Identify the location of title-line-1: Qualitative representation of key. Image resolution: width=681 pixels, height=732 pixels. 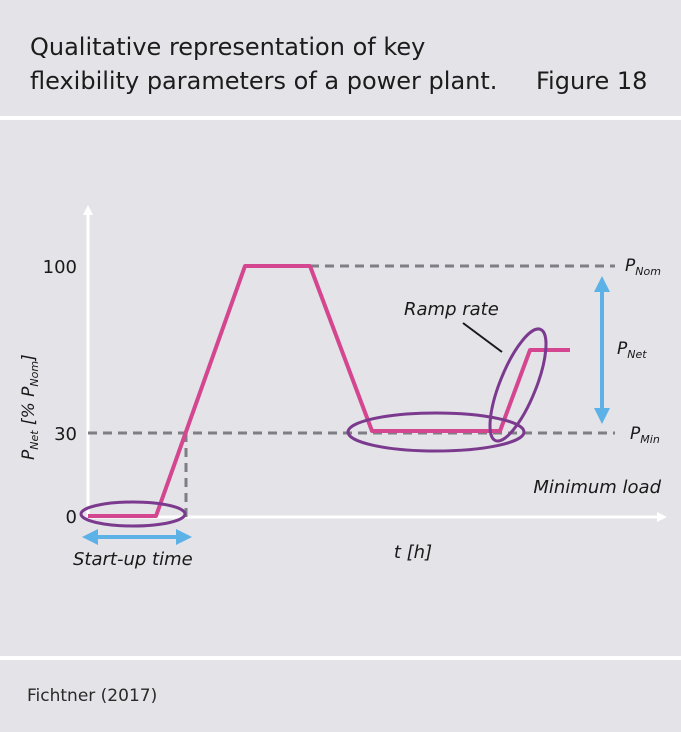
(228, 47).